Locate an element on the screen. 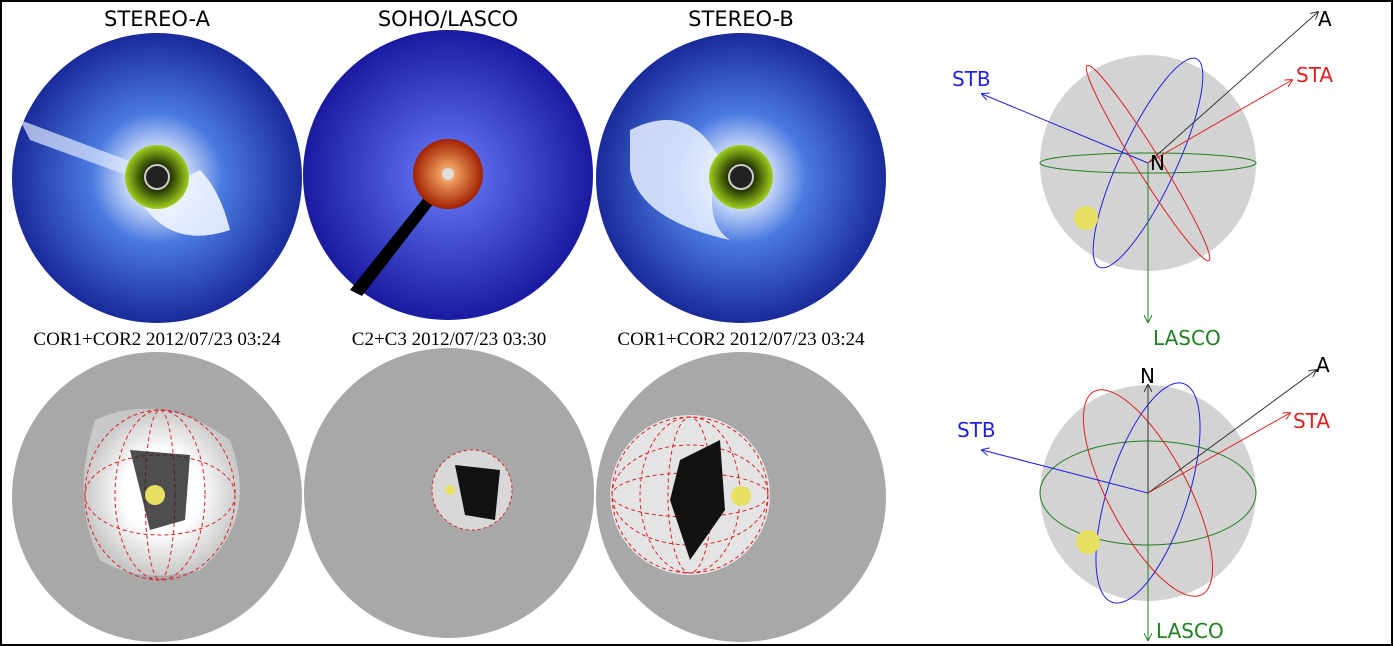  panel-title: STEREO-A is located at coordinates (157, 19).